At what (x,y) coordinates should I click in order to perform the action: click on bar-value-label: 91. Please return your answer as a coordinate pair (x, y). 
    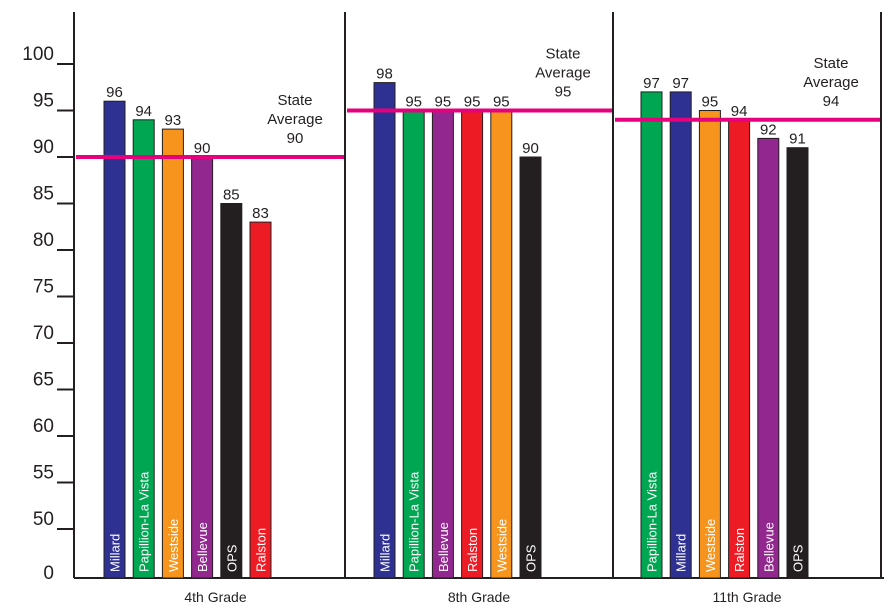
    Looking at the image, I should click on (797, 139).